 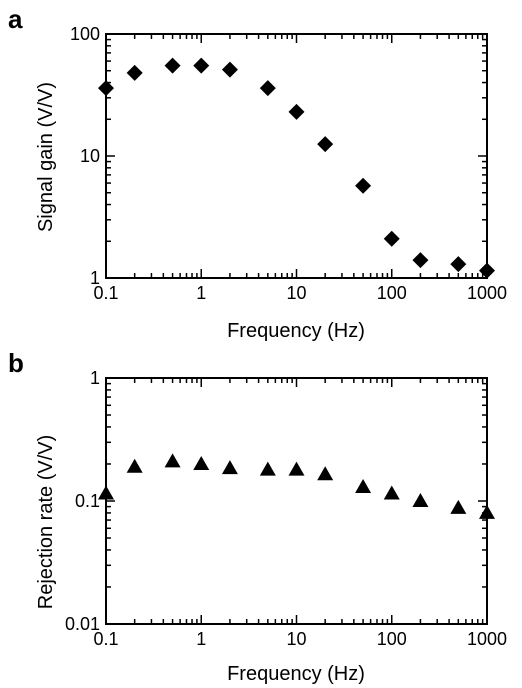 What do you see at coordinates (296, 486) in the screenshot?
I see `panel-b-markers` at bounding box center [296, 486].